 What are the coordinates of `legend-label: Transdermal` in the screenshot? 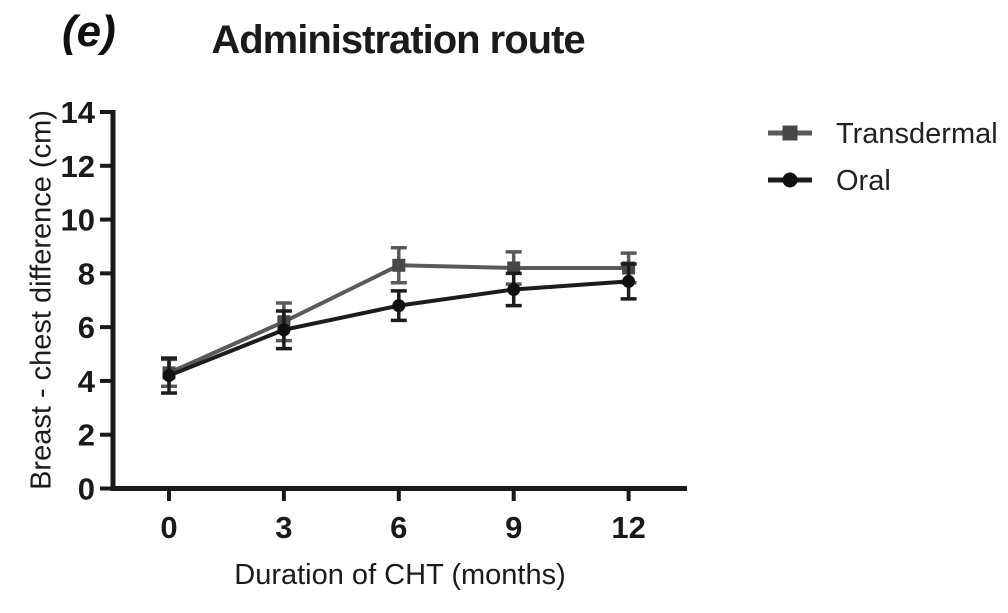 It's located at (917, 134).